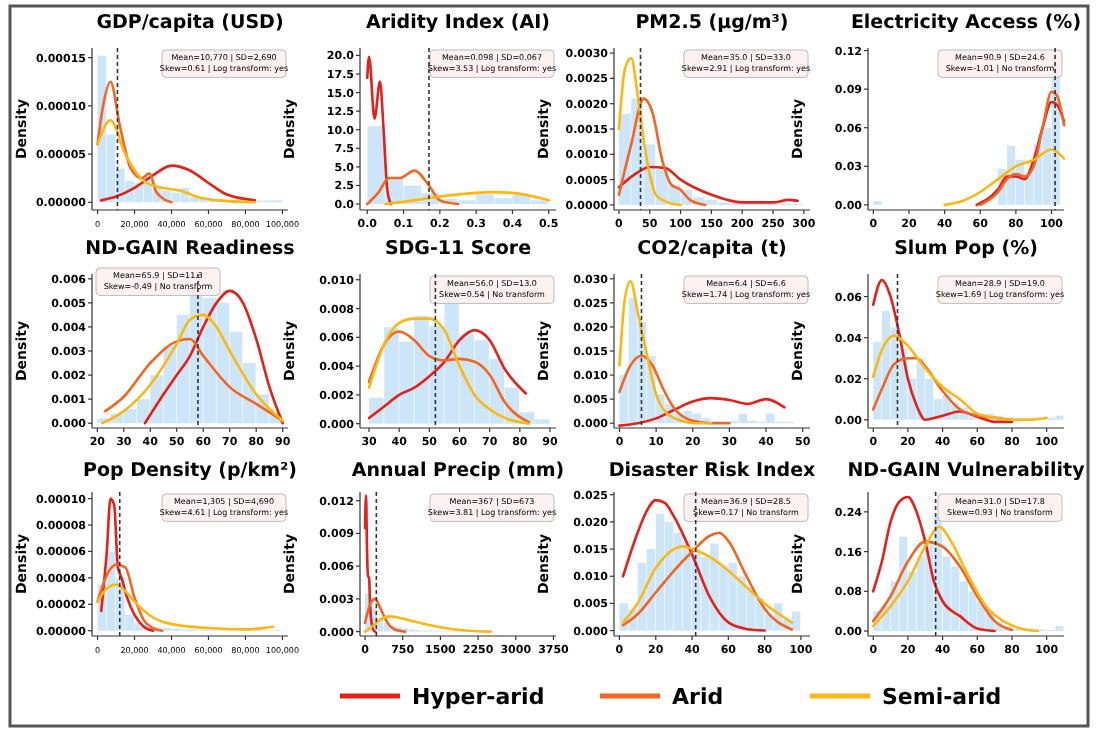 The width and height of the screenshot is (1100, 740). Describe the element at coordinates (712, 471) in the screenshot. I see `chart-title: Disaster Risk Index` at that location.